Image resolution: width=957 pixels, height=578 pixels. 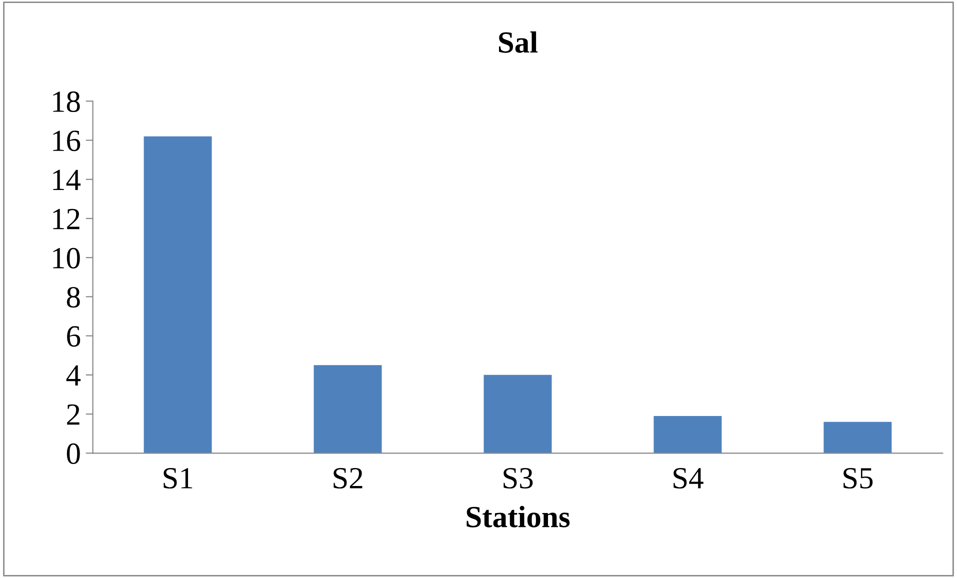 I want to click on x-tick-label: S4, so click(x=689, y=478).